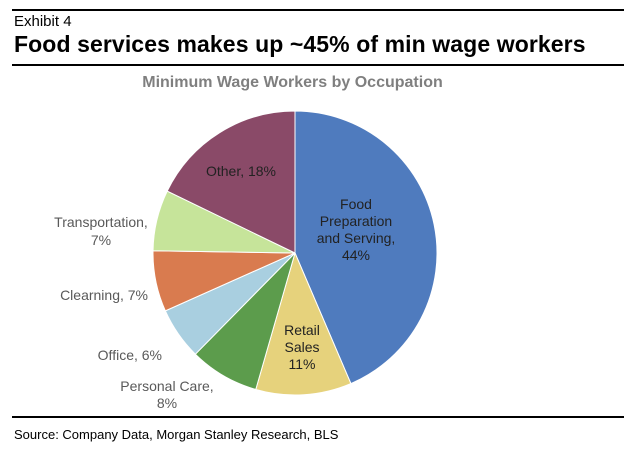  What do you see at coordinates (292, 82) in the screenshot?
I see `chart-title: Minimum Wage Workers by Occupation` at bounding box center [292, 82].